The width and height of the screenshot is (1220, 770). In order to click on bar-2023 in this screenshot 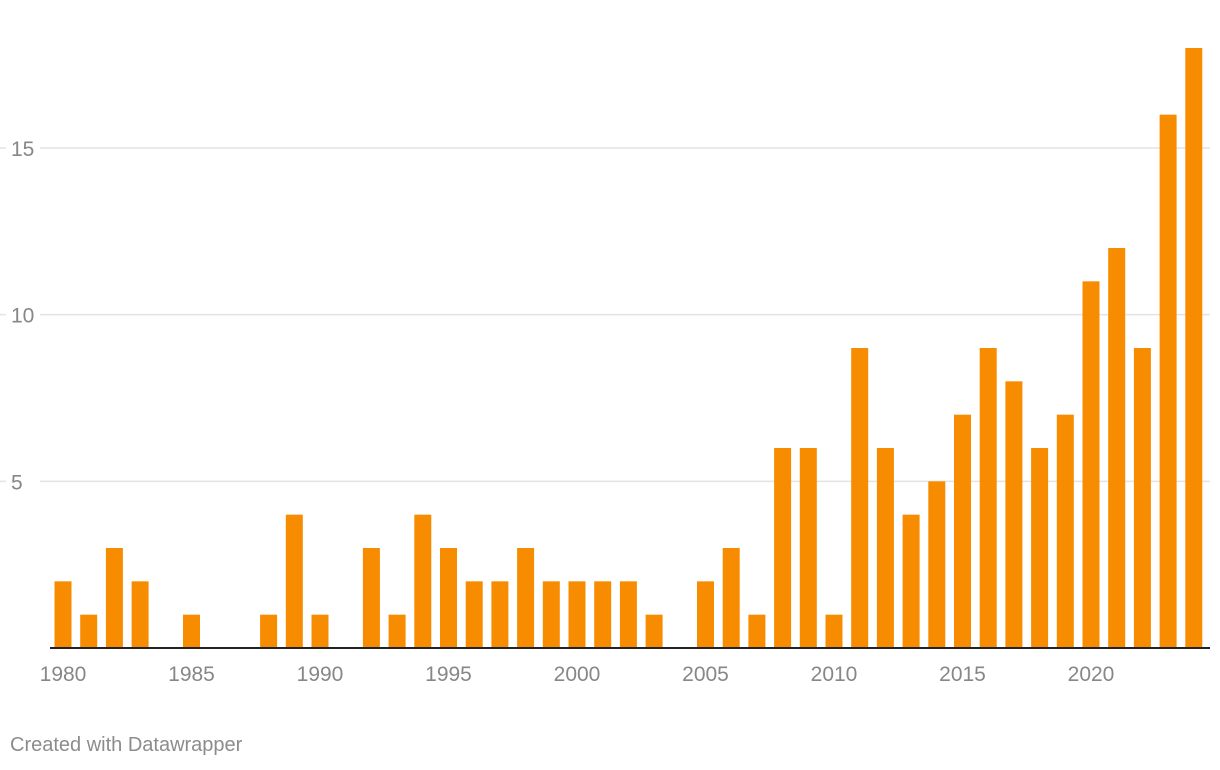, I will do `click(1168, 381)`.